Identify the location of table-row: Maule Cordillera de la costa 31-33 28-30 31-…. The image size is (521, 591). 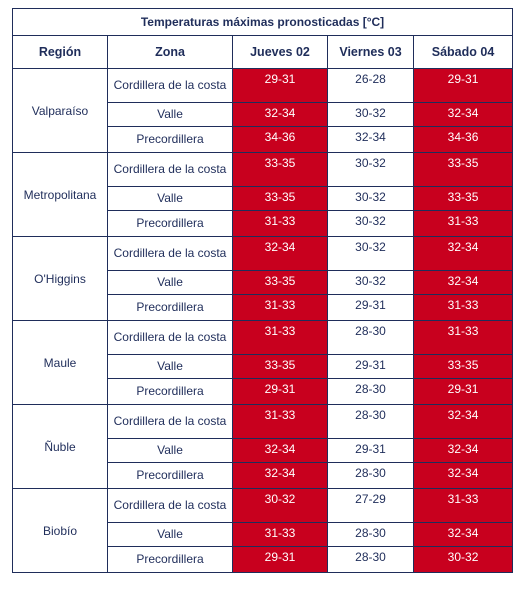
(263, 362).